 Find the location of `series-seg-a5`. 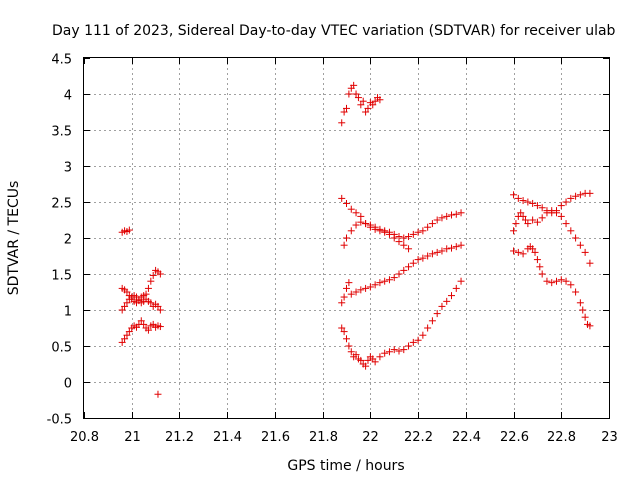

series-seg-a5 is located at coordinates (158, 394).